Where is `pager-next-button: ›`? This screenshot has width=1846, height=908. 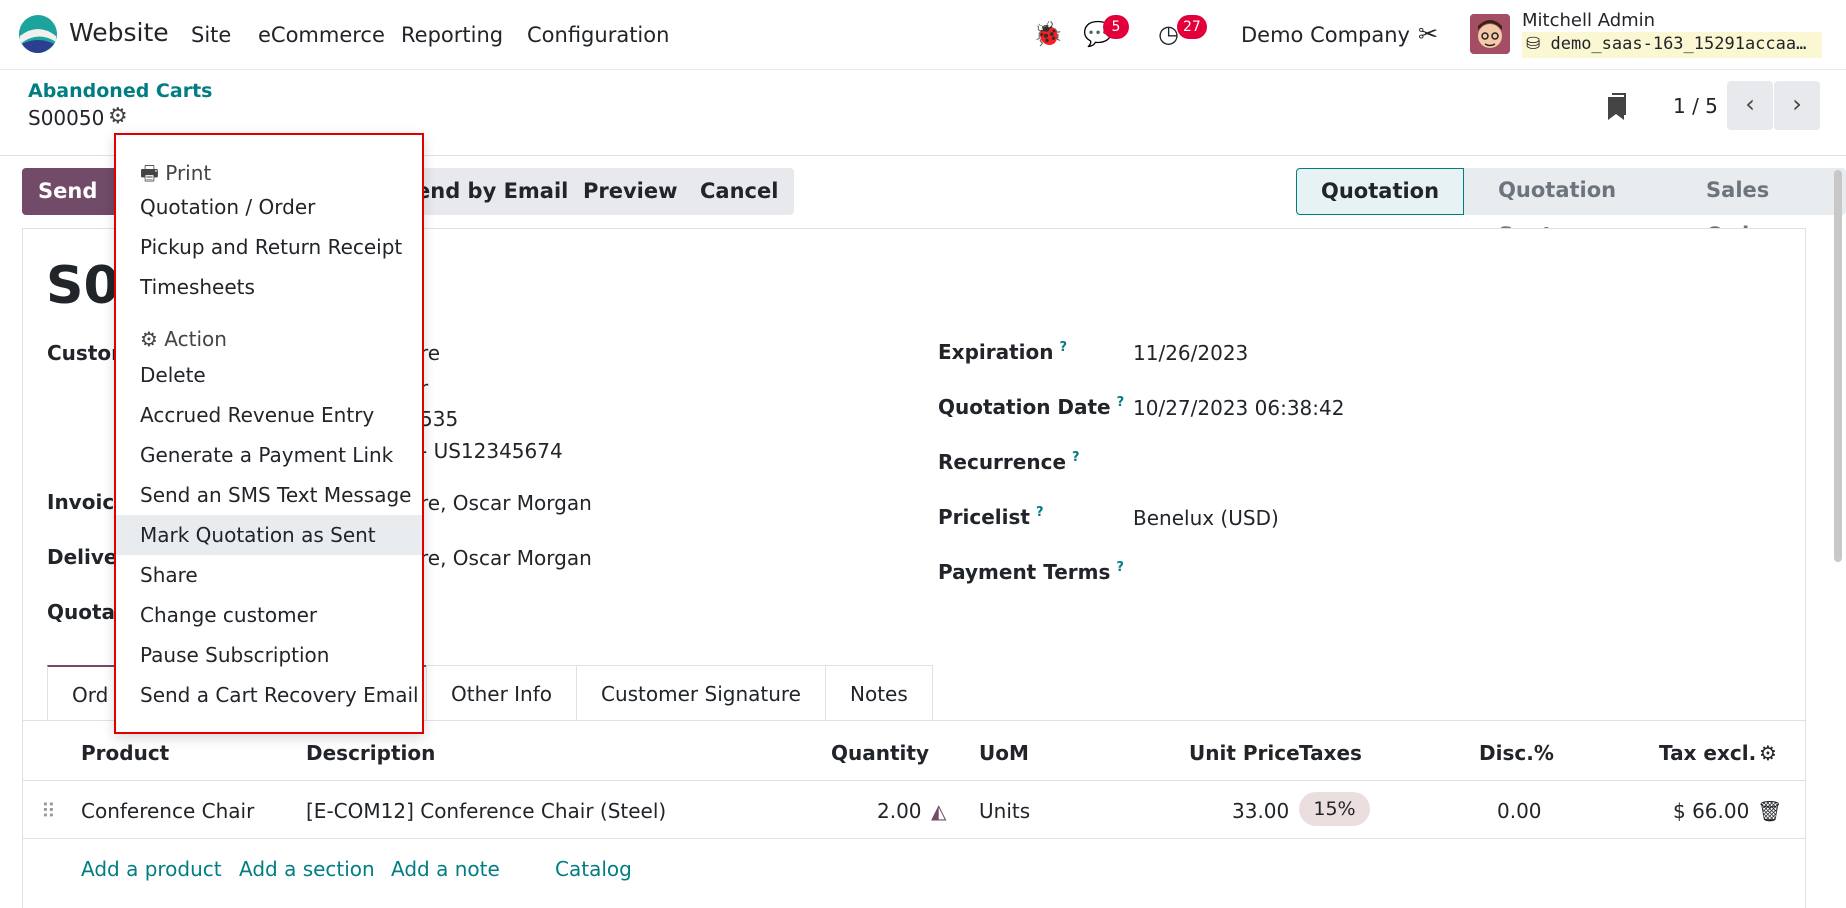 pager-next-button: › is located at coordinates (1797, 105).